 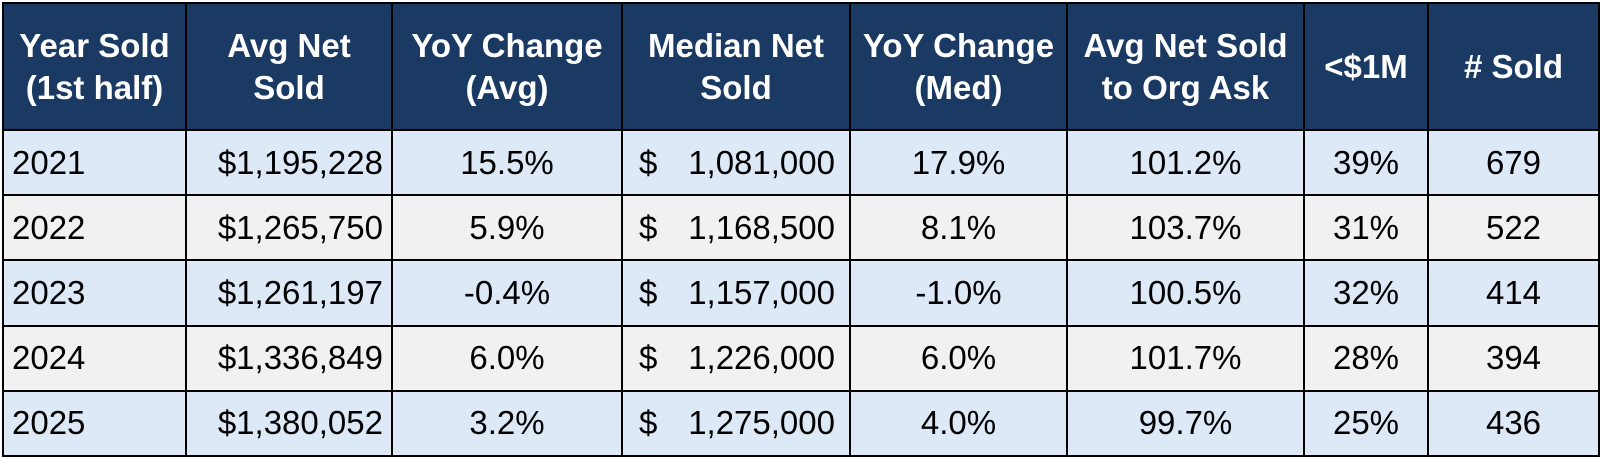 I want to click on header-line: # Sold, so click(x=1513, y=66).